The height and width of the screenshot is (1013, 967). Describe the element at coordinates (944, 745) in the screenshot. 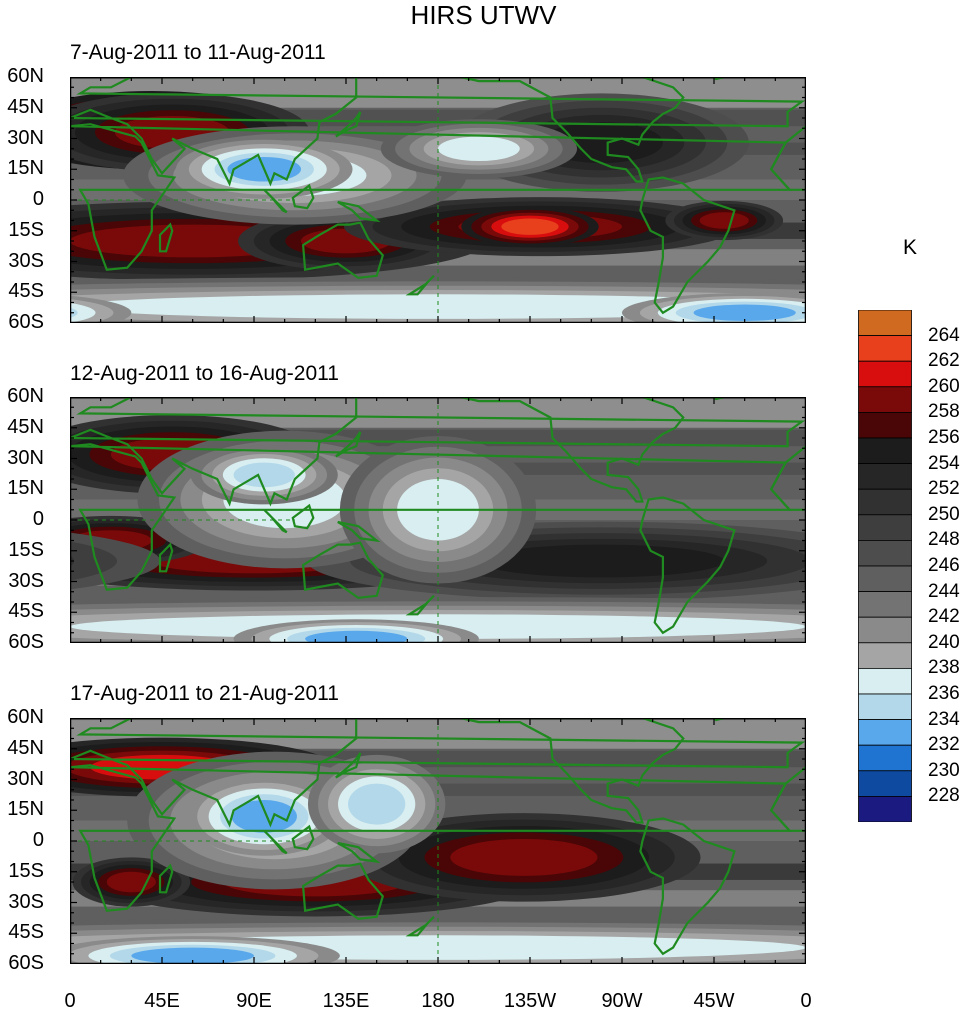

I see `colorbar-tick-label: 232` at that location.